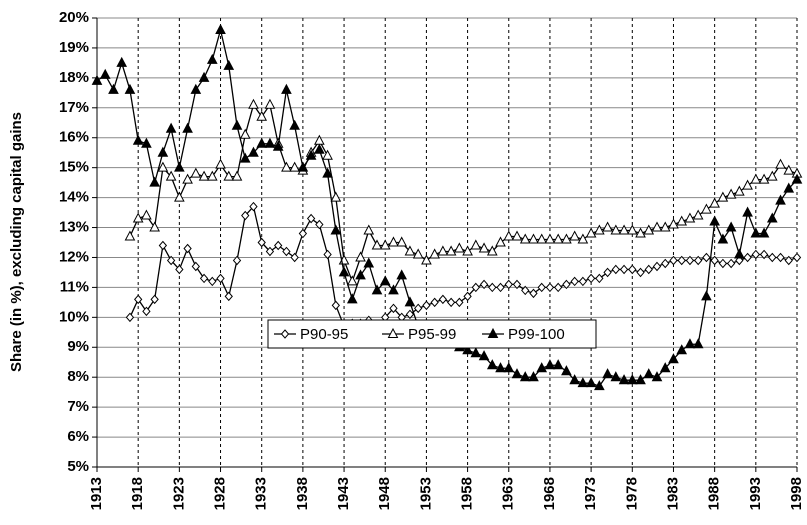 The width and height of the screenshot is (807, 525). I want to click on legend-label: P95-99, so click(432, 334).